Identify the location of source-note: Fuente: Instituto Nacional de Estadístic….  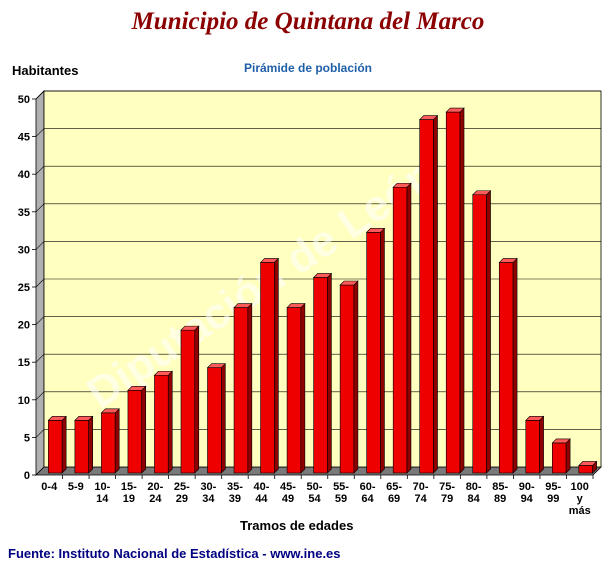
(174, 553).